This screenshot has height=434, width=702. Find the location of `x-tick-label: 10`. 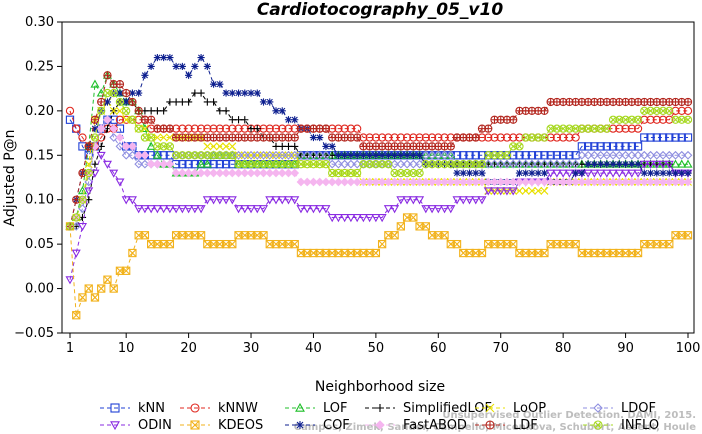

x-tick-label: 10 is located at coordinates (126, 348).